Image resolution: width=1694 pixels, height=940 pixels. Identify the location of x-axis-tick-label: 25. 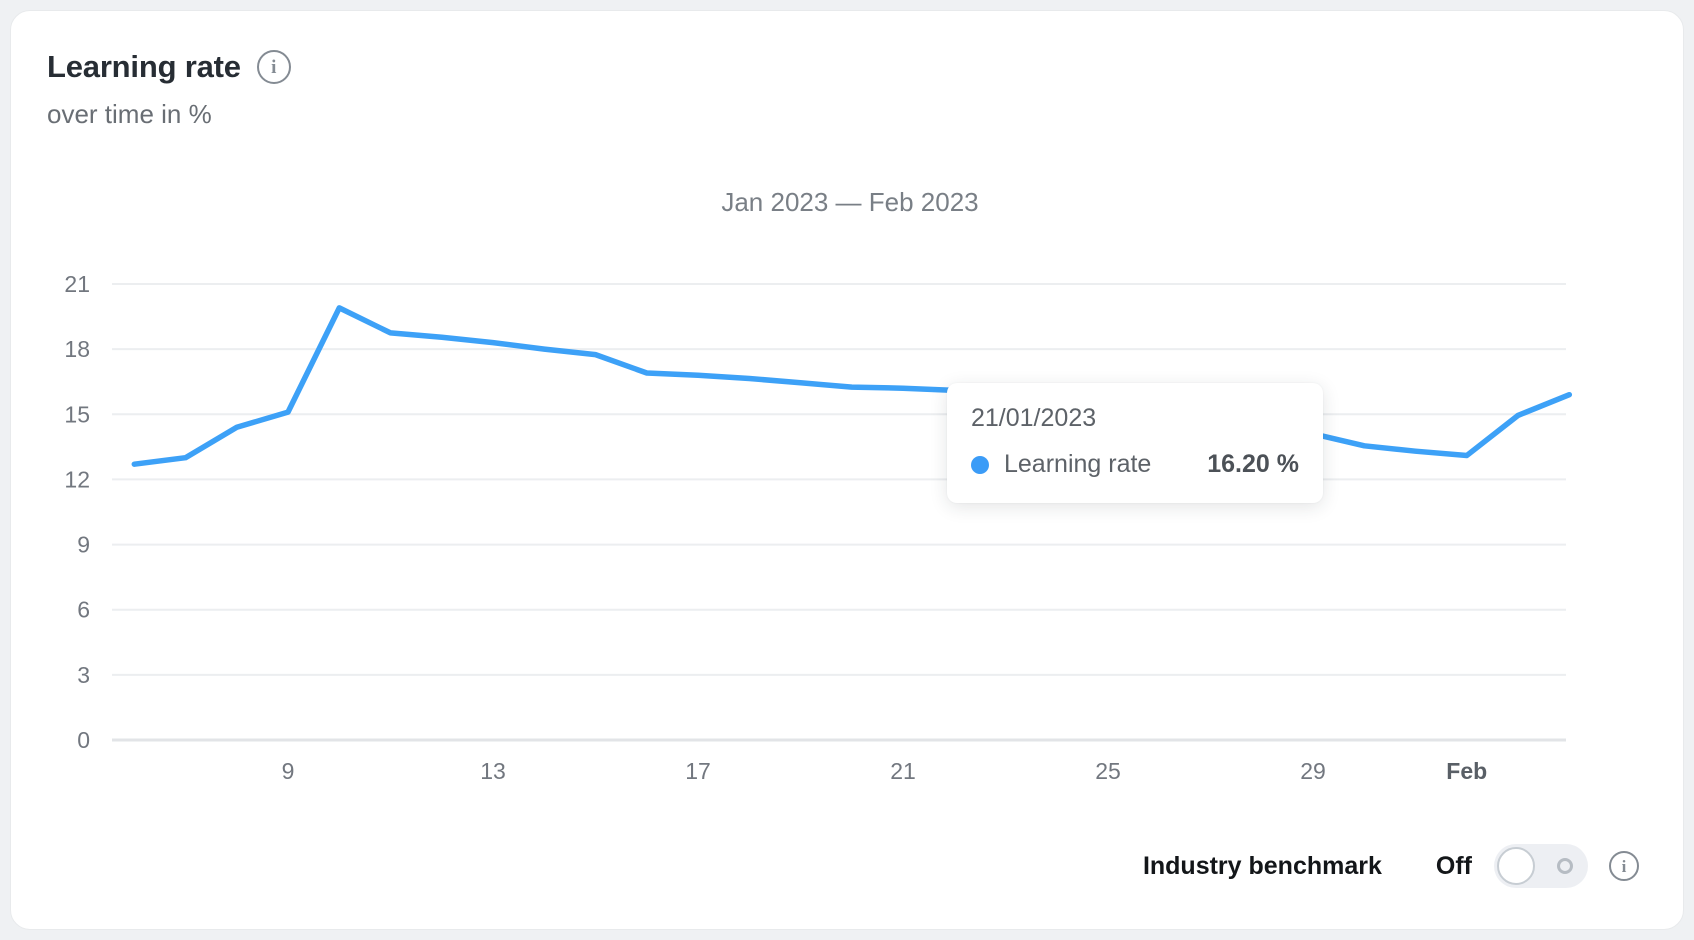
(1108, 771).